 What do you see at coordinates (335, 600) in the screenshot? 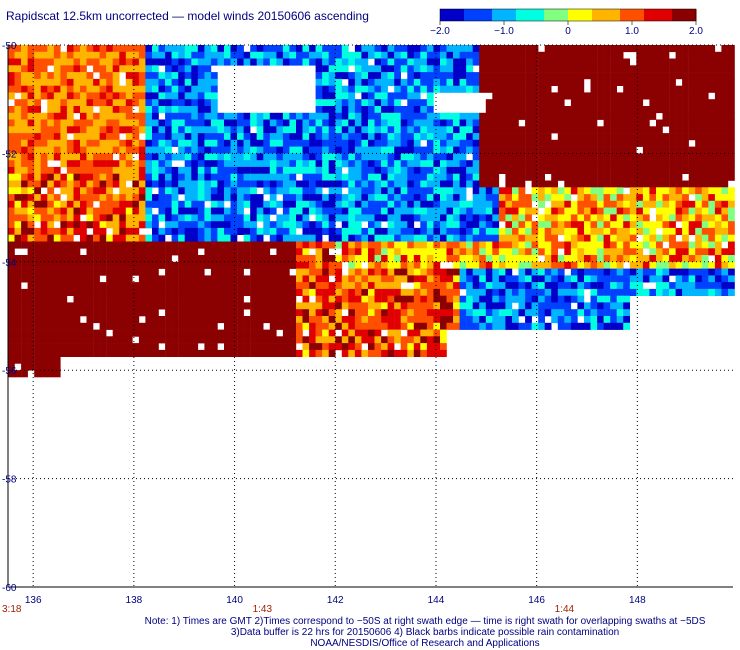
I see `x-tick-label: 142` at bounding box center [335, 600].